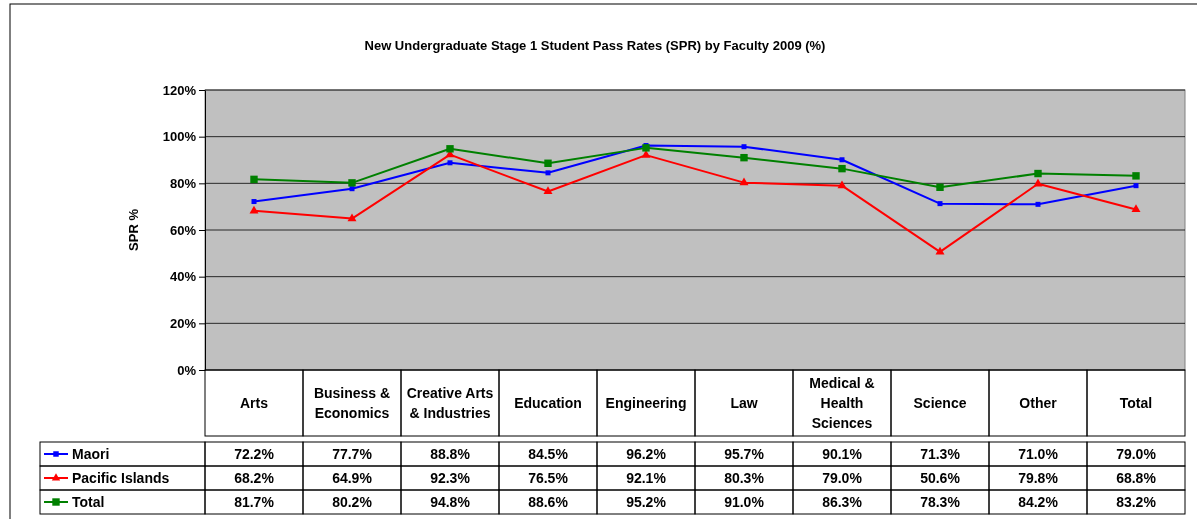 Image resolution: width=1197 pixels, height=519 pixels. What do you see at coordinates (183, 230) in the screenshot?
I see `y-tick-label: 60%` at bounding box center [183, 230].